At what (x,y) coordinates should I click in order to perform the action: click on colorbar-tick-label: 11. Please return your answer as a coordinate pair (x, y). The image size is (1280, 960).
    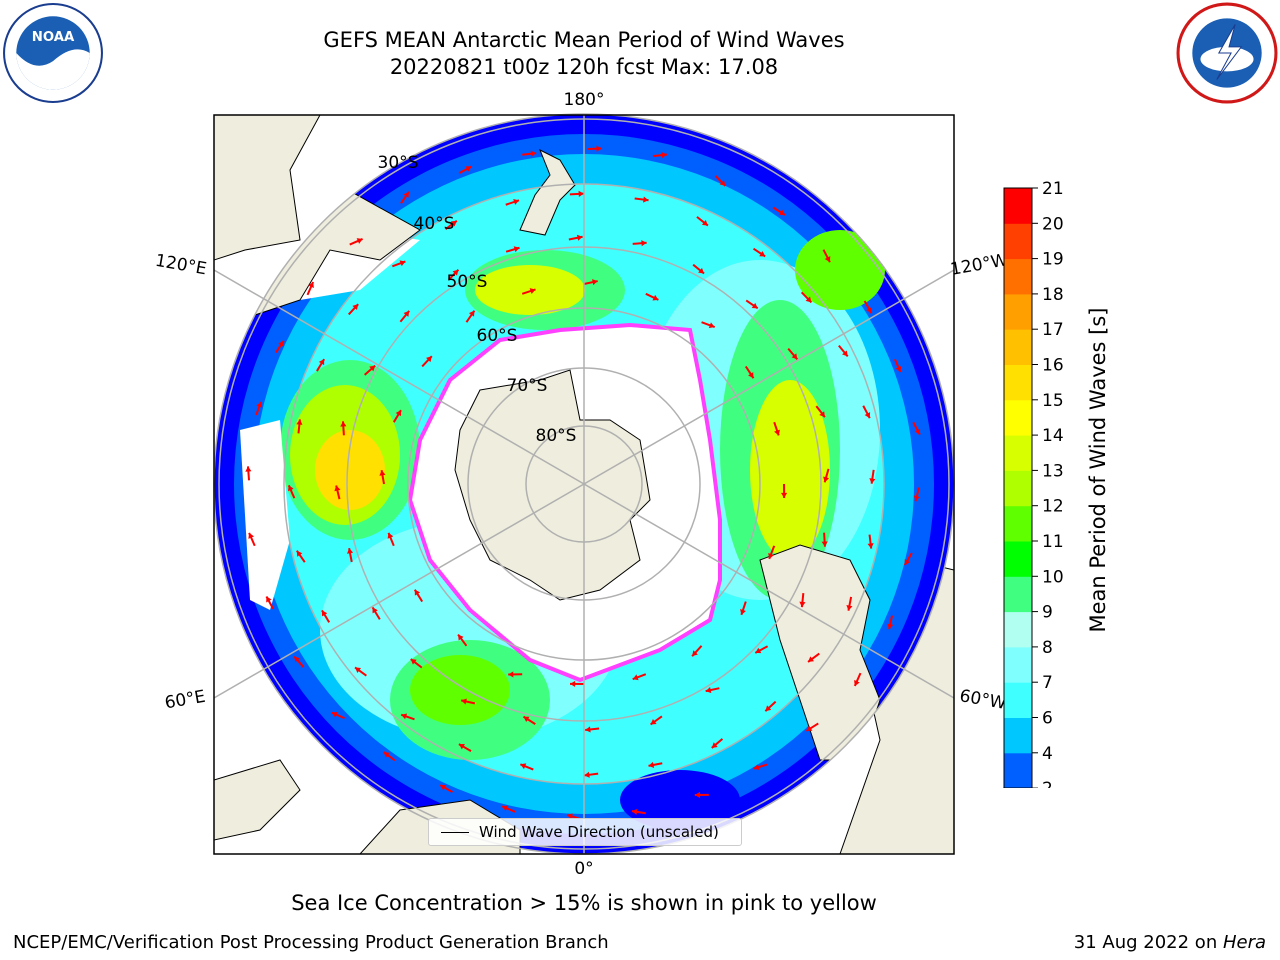
    Looking at the image, I should click on (1053, 542).